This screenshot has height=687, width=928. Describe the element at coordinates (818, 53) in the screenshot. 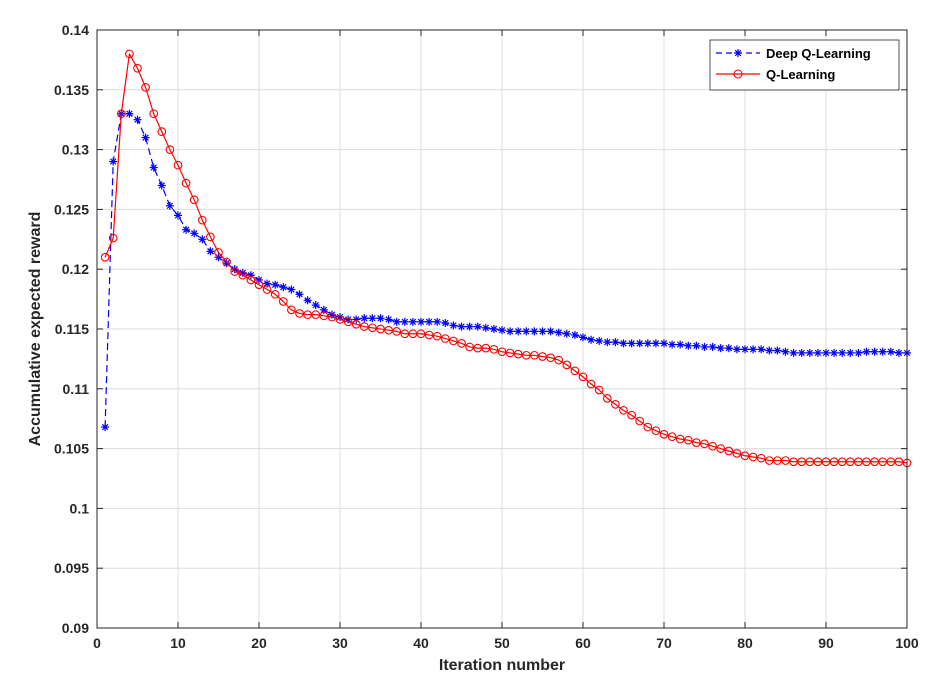

I see `legend-label-deep-q-learning: Deep Q-Learning` at that location.